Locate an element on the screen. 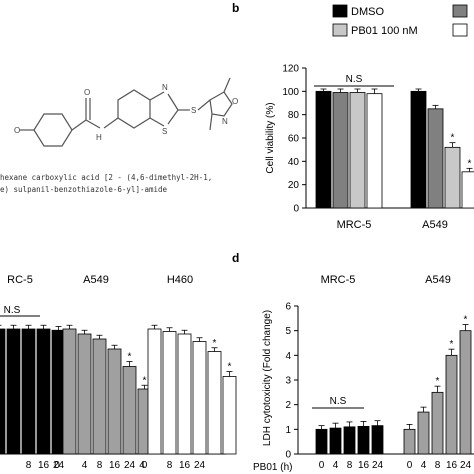  chart-c-xtick-label-12: 24 is located at coordinates (200, 465).